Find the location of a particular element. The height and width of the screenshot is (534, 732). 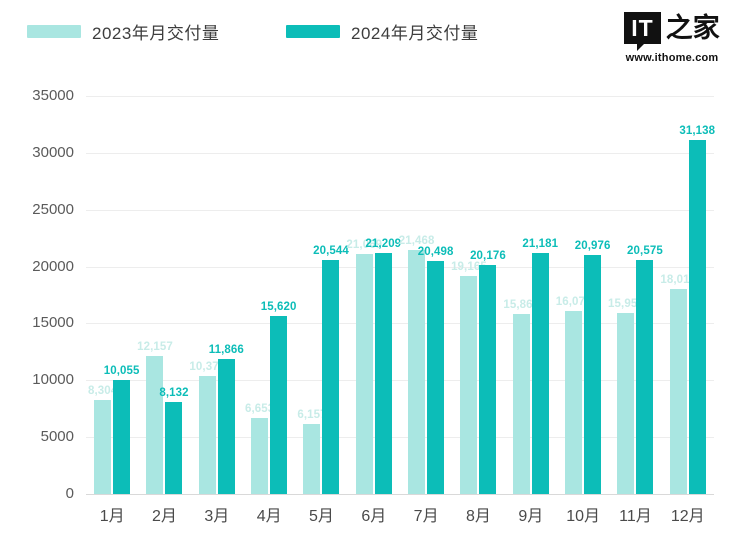

chart-x-axis: 1月 2月 3月 4月 5月 6月 7月 8月 9月 10月 11月 12月 is located at coordinates (400, 514).